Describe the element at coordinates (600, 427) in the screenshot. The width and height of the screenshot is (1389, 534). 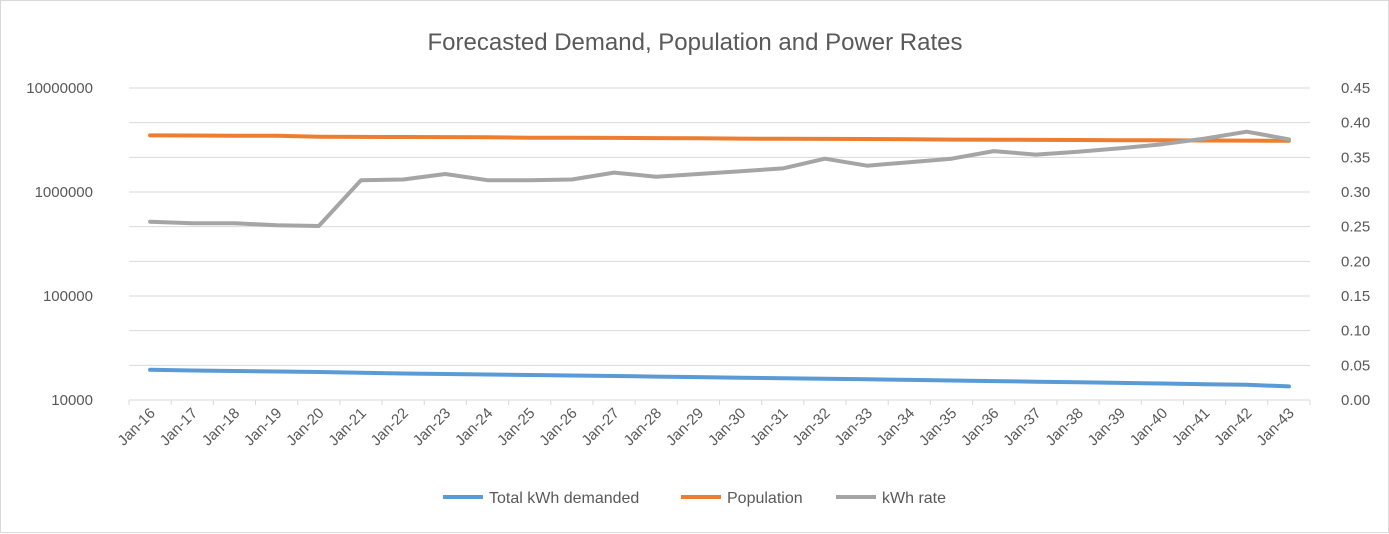
I see `x-axis-tick-label: Jan-27` at that location.